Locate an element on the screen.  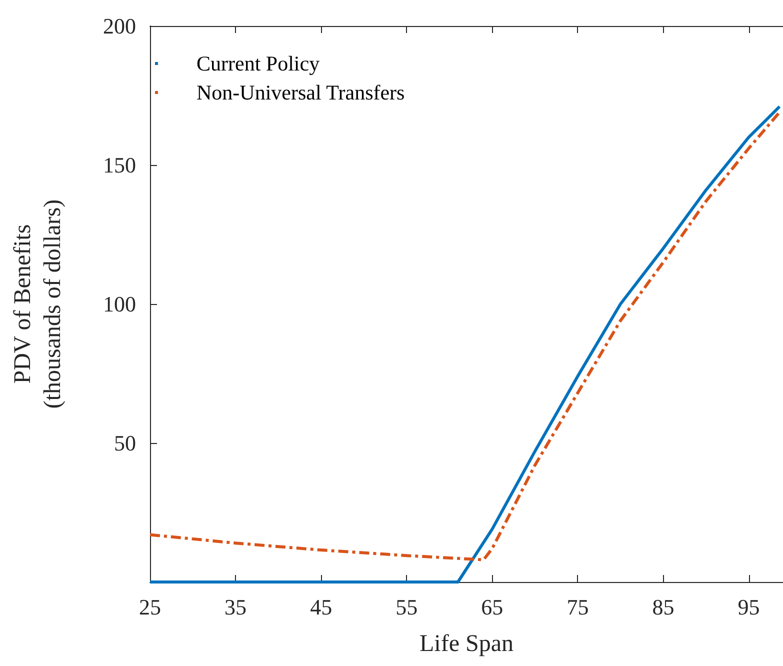
x-tick-label: 55 is located at coordinates (407, 607).